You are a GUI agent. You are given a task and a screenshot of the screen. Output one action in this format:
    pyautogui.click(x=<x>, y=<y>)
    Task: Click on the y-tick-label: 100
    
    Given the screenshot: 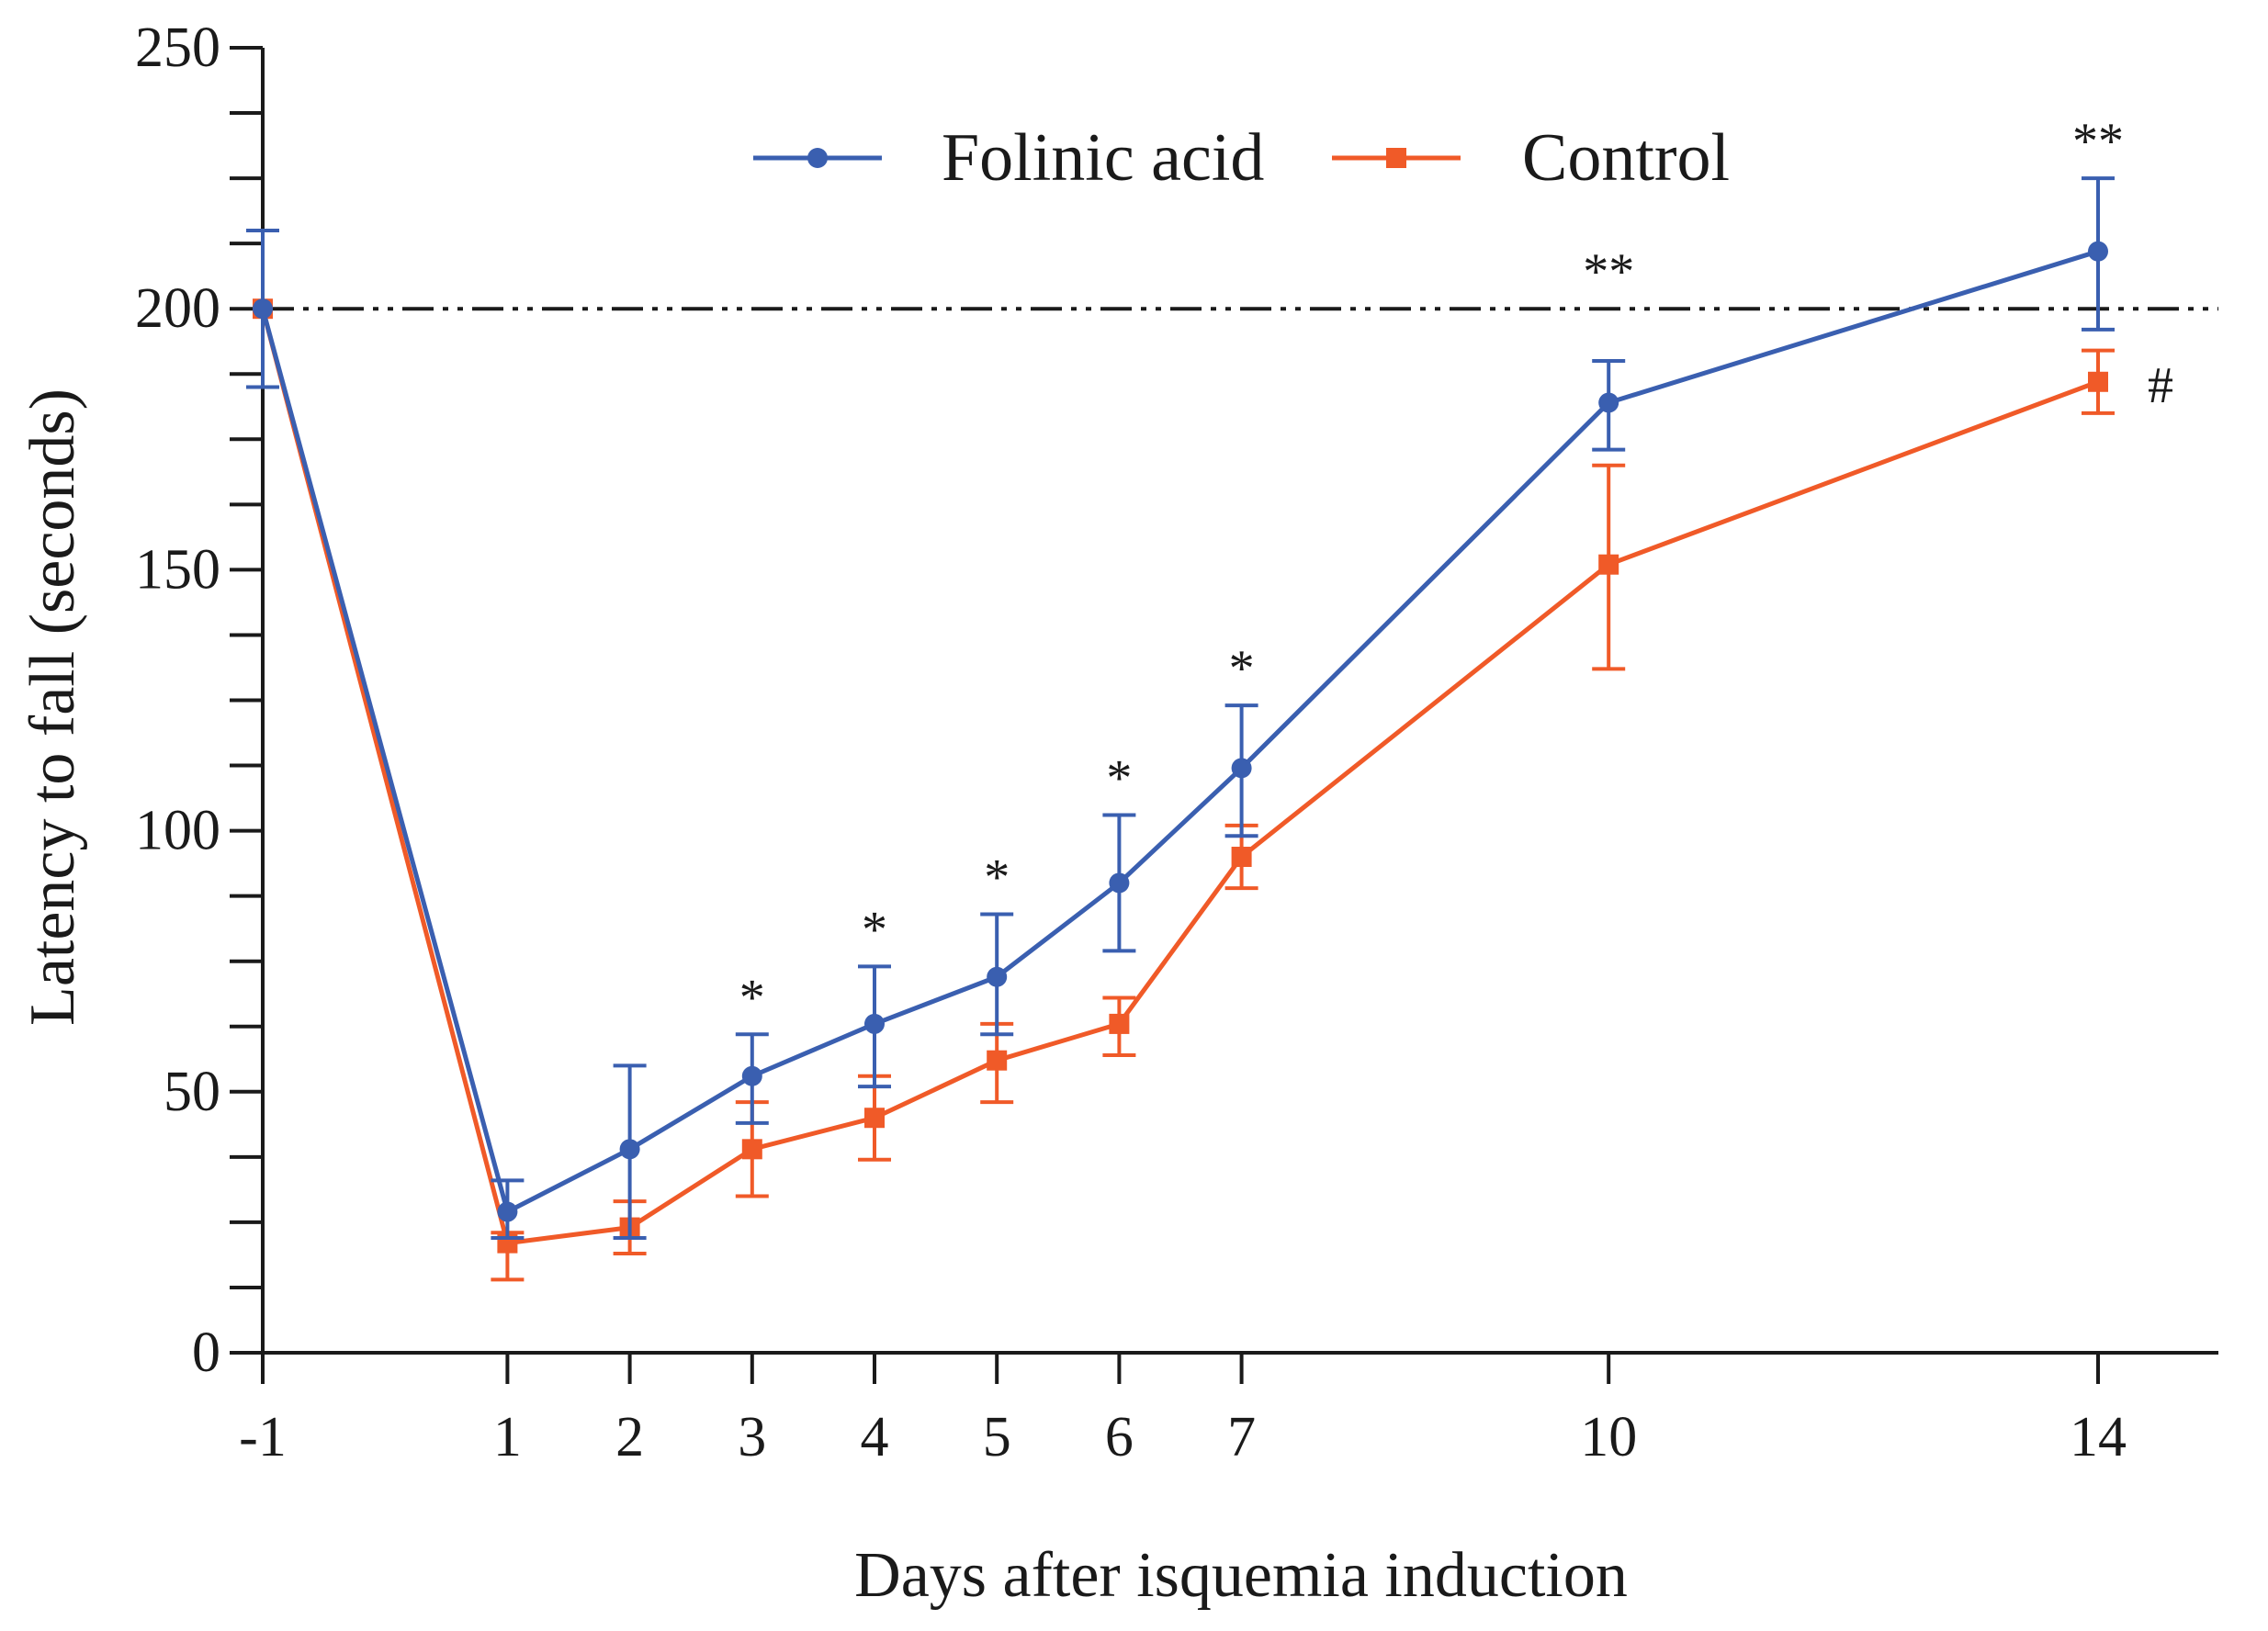 What is the action you would take?
    pyautogui.click(x=177, y=831)
    